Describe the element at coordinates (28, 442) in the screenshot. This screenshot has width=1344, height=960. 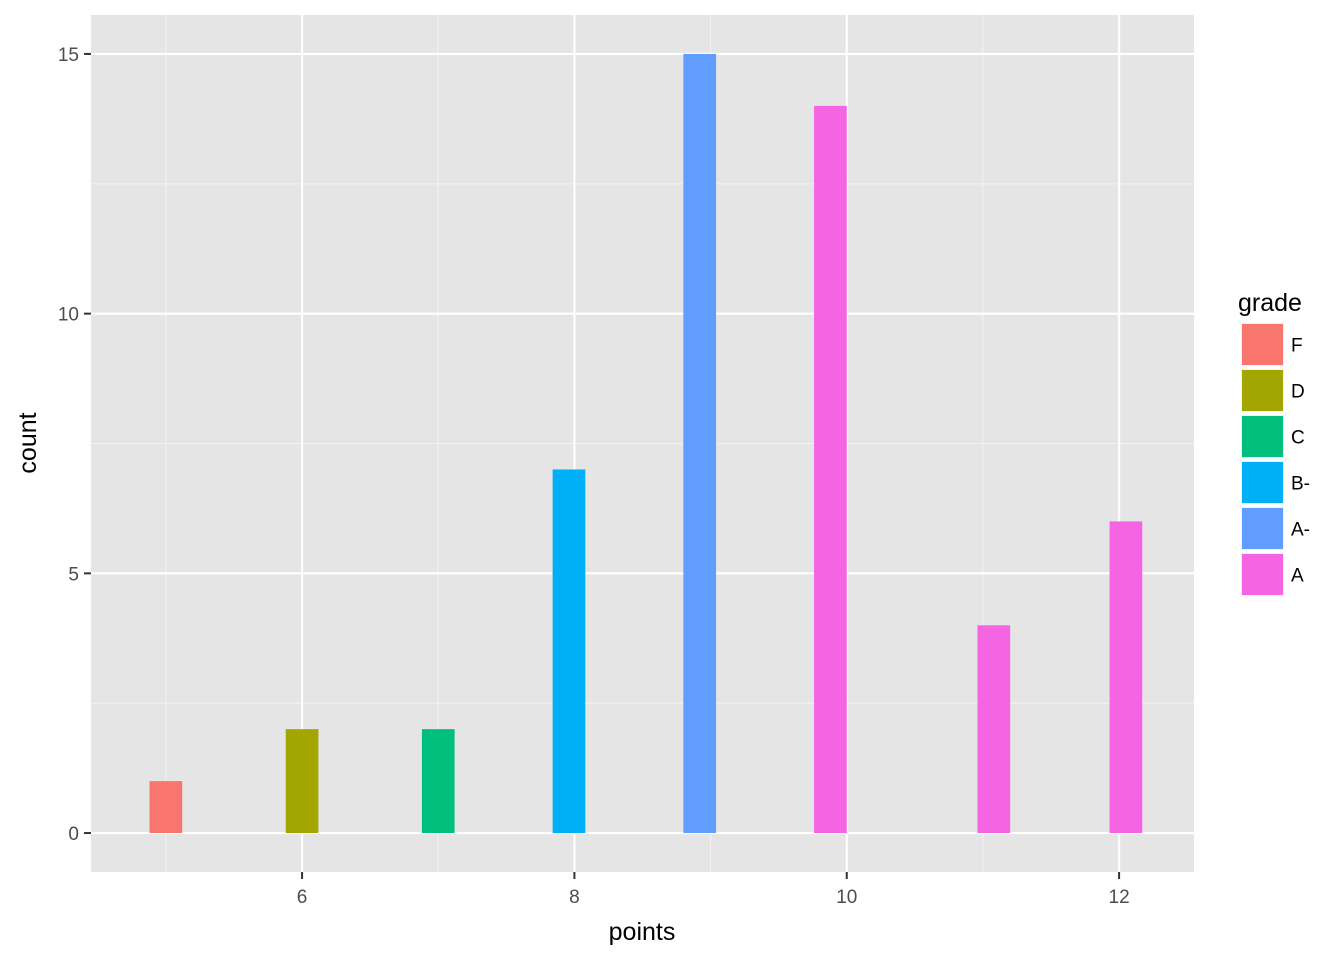
I see `y-axis-title: count` at that location.